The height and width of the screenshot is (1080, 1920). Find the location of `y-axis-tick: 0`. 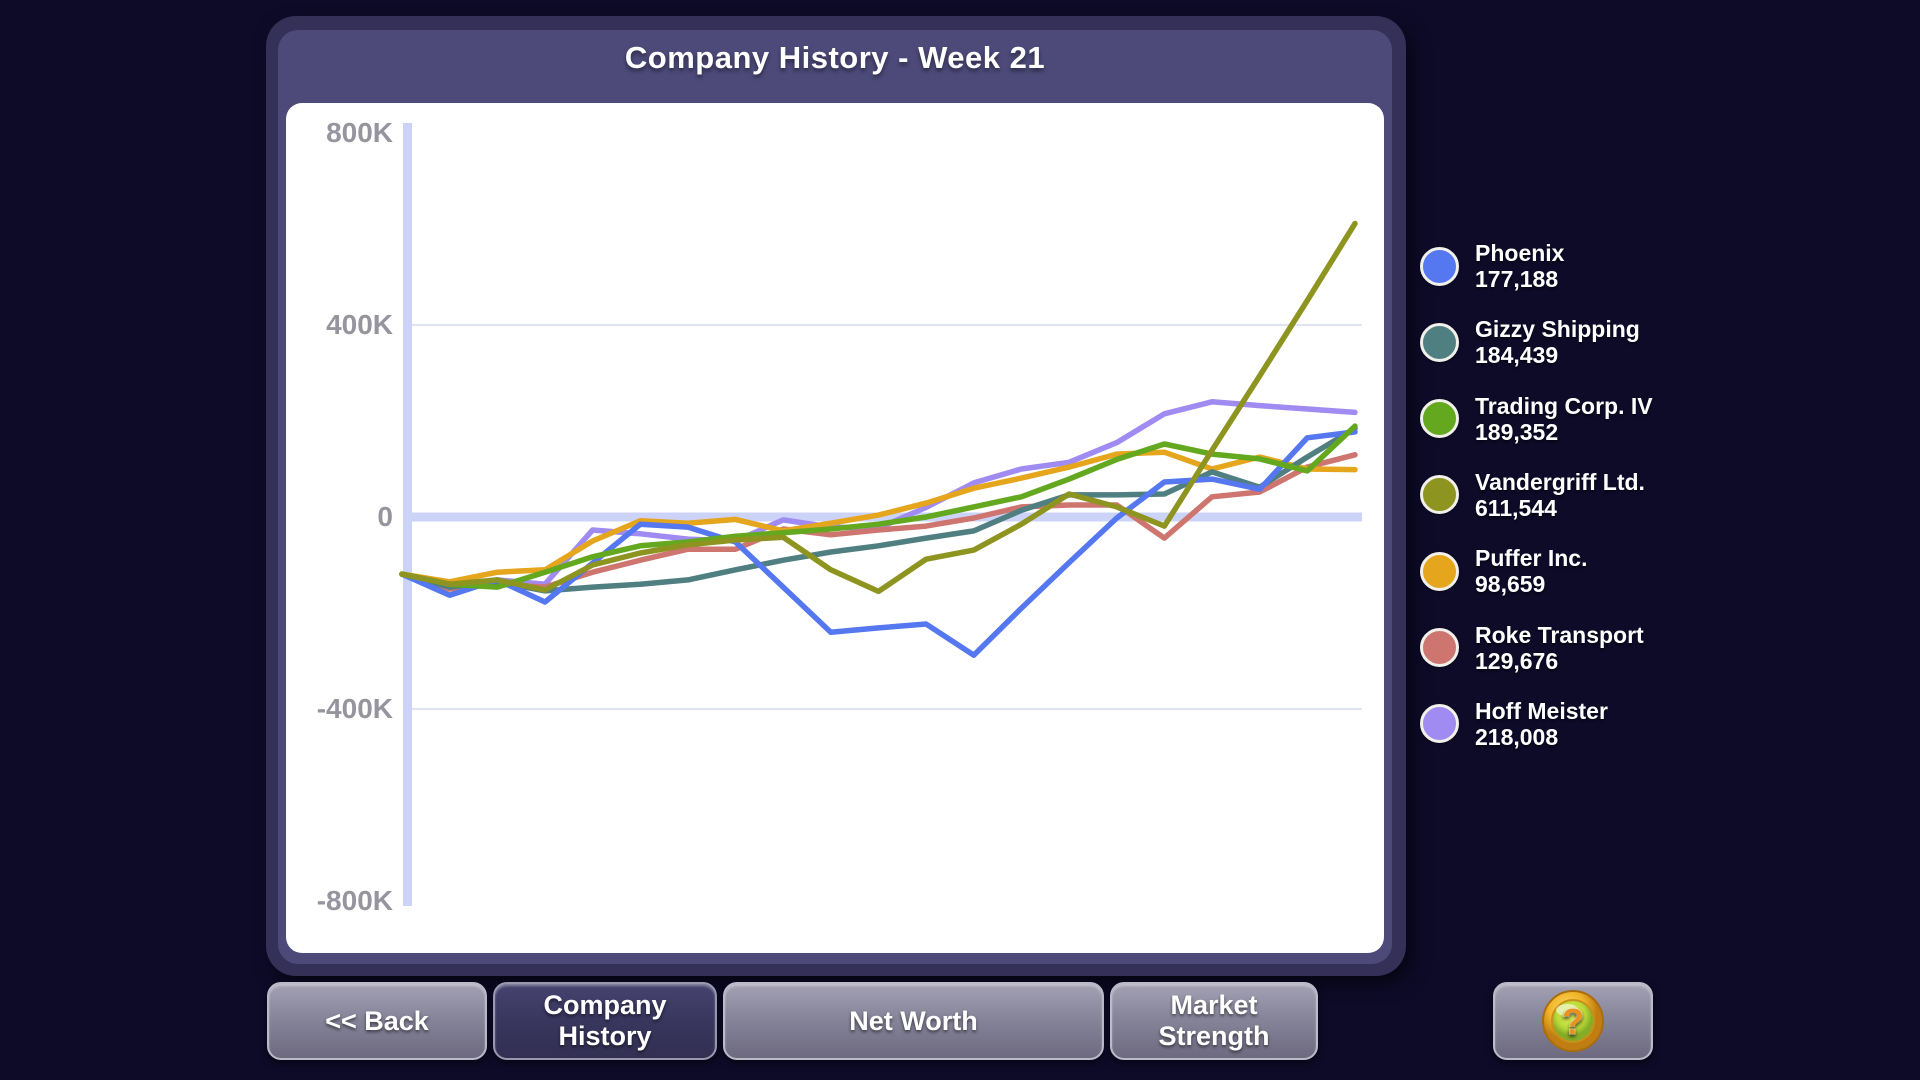

y-axis-tick: 0 is located at coordinates (385, 516).